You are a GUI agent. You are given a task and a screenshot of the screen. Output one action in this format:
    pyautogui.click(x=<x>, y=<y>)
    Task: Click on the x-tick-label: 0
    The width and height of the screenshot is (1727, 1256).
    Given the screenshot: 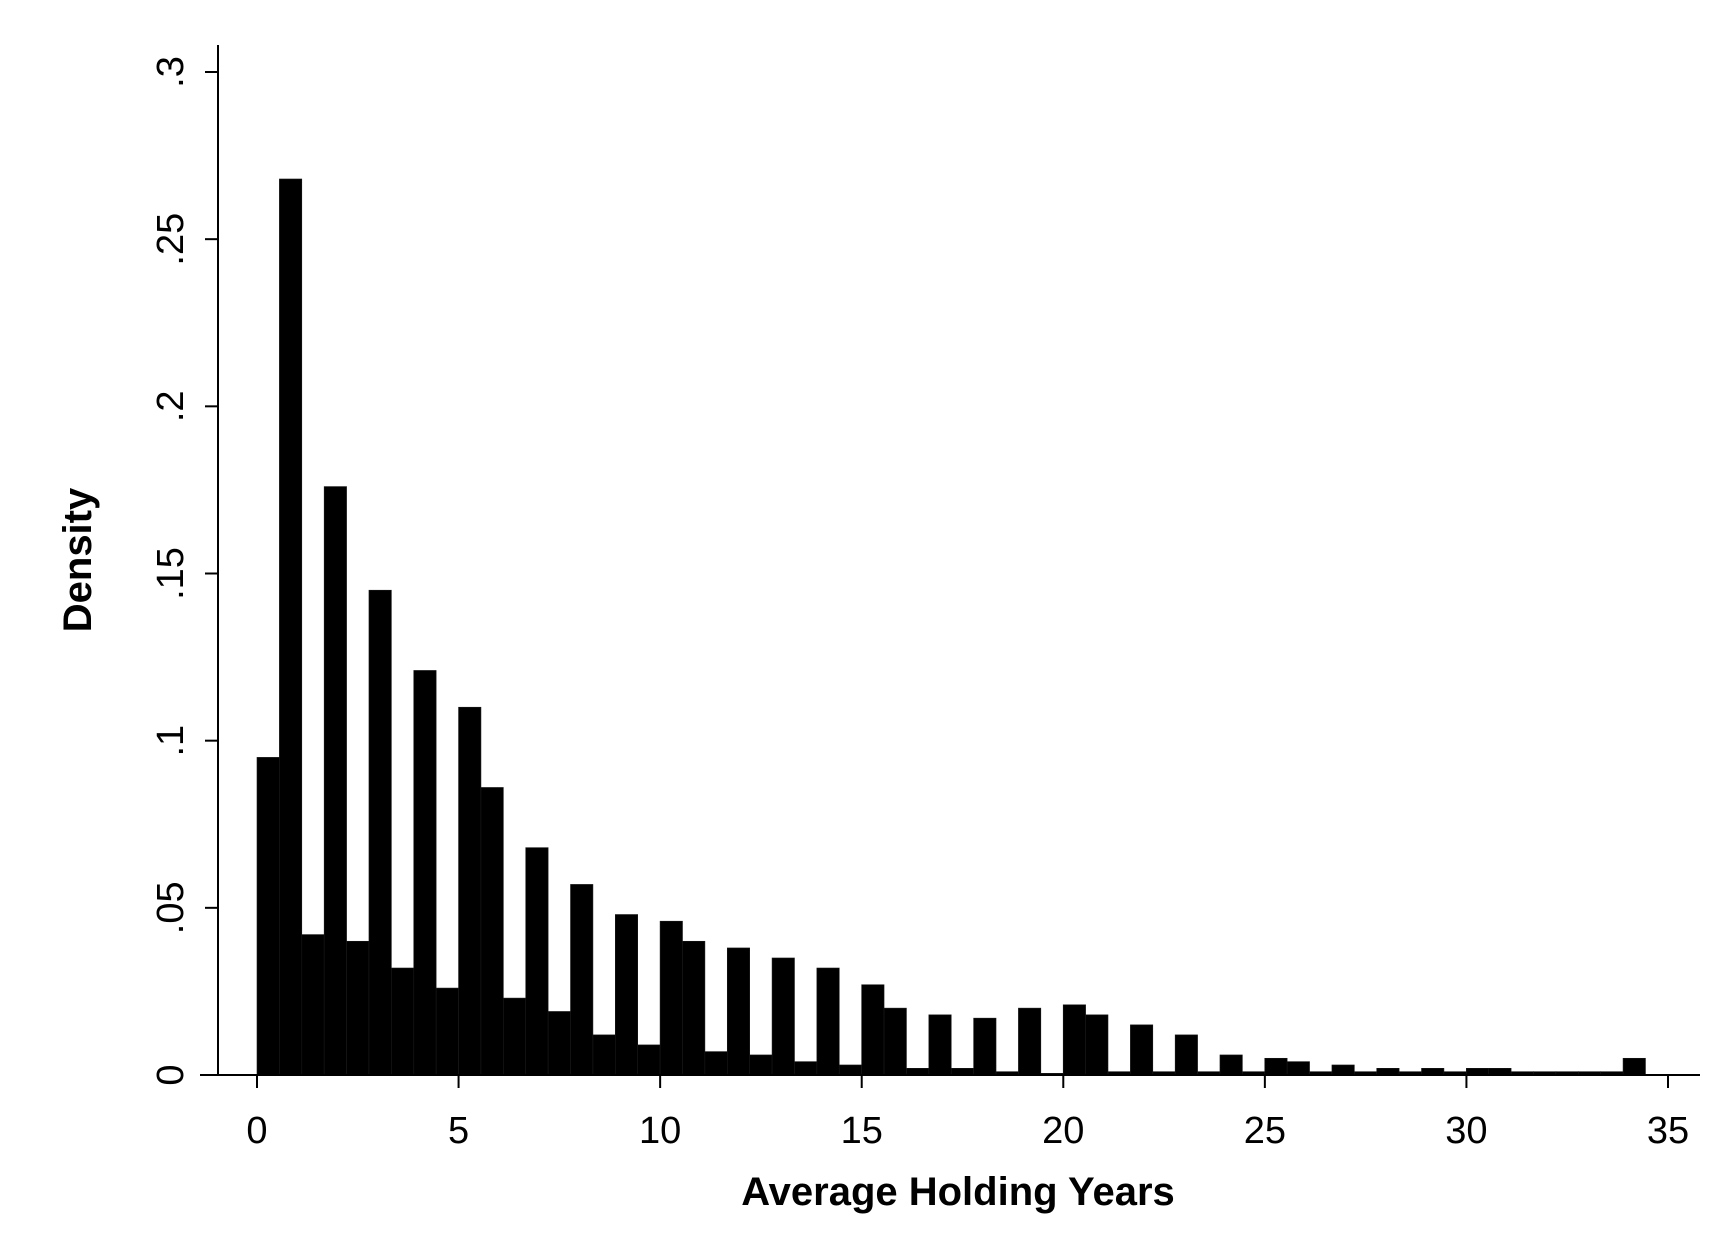 What is the action you would take?
    pyautogui.click(x=256, y=1131)
    